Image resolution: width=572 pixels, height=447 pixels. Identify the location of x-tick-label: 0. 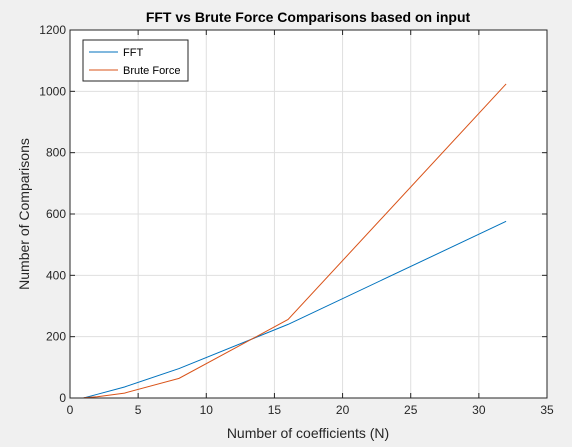
(70, 410).